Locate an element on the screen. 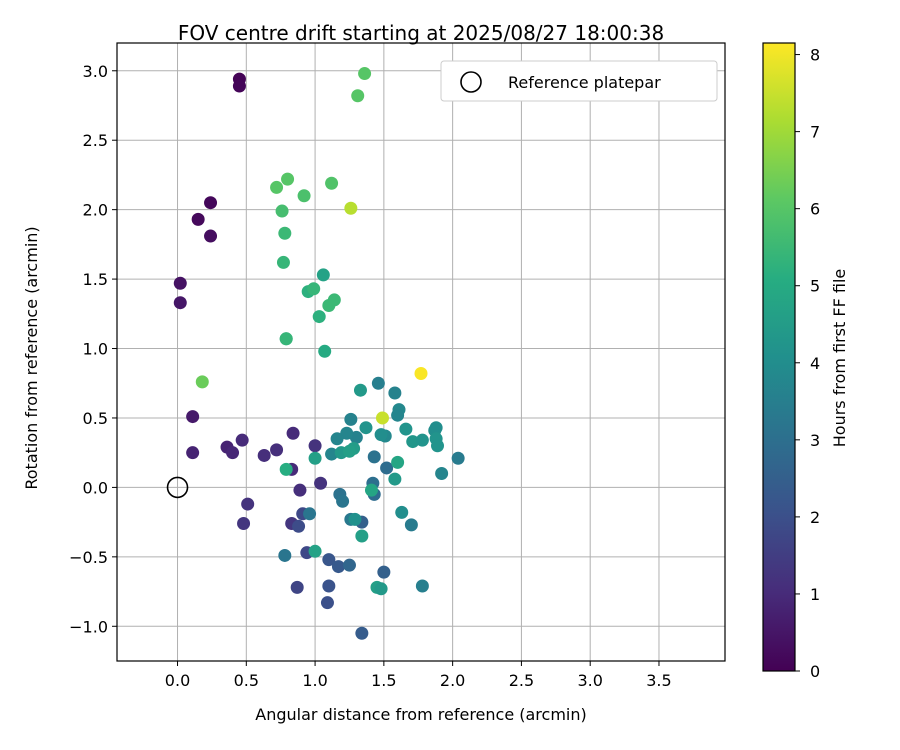 The image size is (900, 750). y-tick-label: 0.5 is located at coordinates (95, 418).